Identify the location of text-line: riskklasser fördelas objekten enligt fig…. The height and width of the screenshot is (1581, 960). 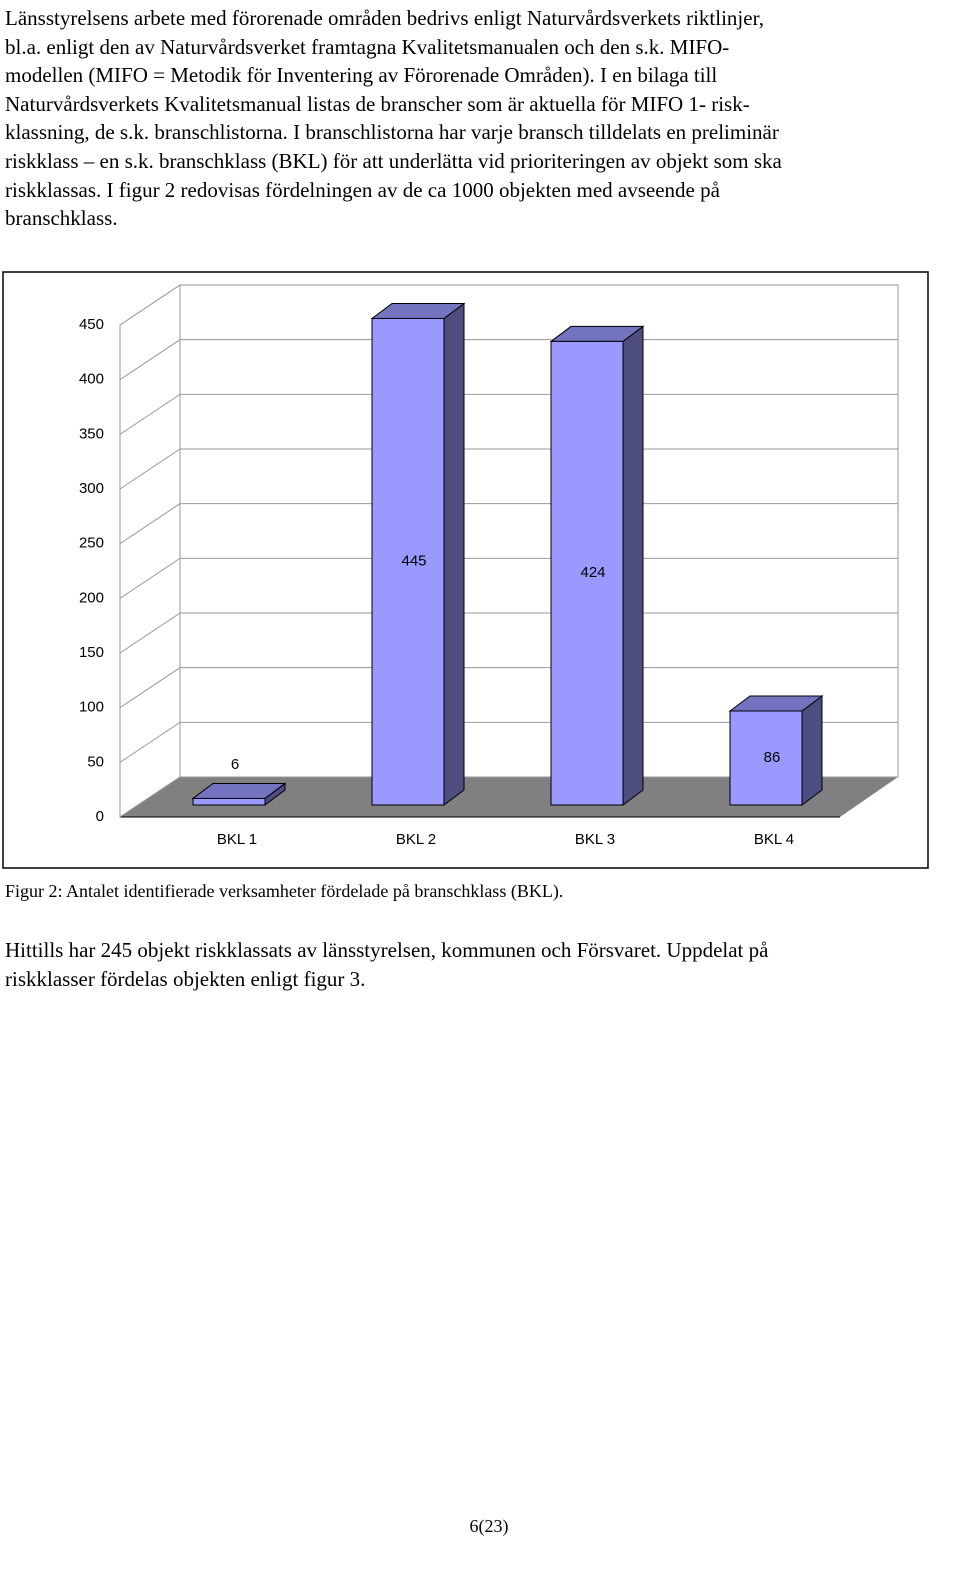
(185, 978).